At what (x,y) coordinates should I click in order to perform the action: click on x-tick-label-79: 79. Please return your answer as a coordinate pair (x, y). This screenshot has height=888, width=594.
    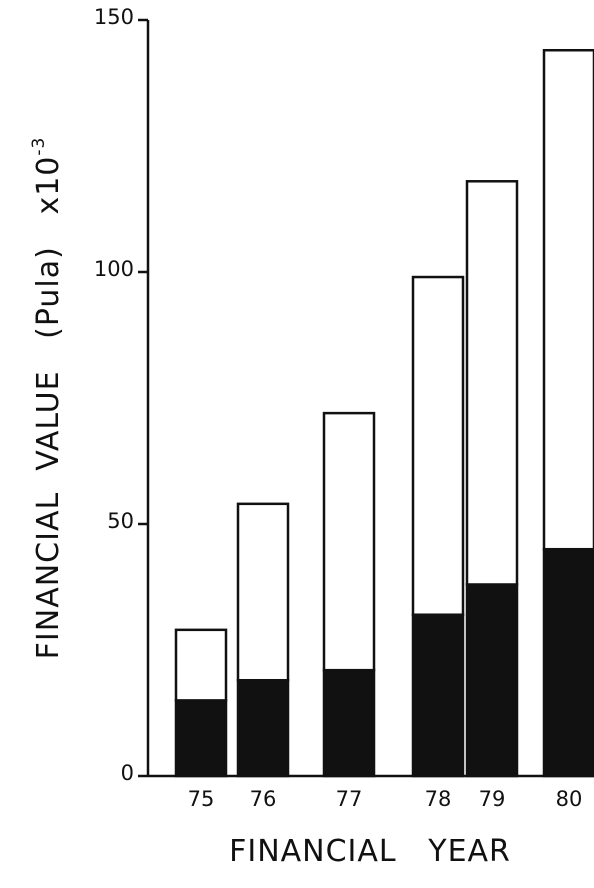
    Looking at the image, I should click on (492, 799).